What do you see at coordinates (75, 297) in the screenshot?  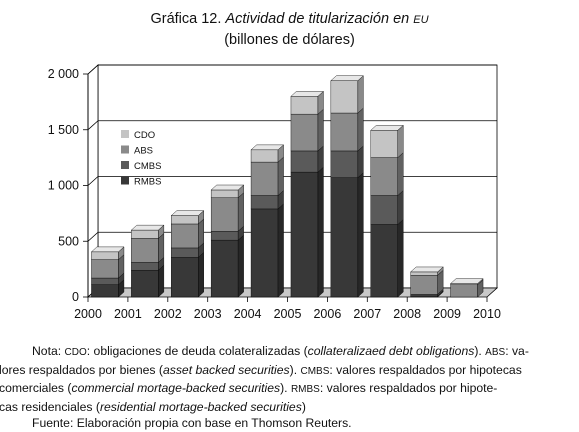 I see `y-tick-label: 0` at bounding box center [75, 297].